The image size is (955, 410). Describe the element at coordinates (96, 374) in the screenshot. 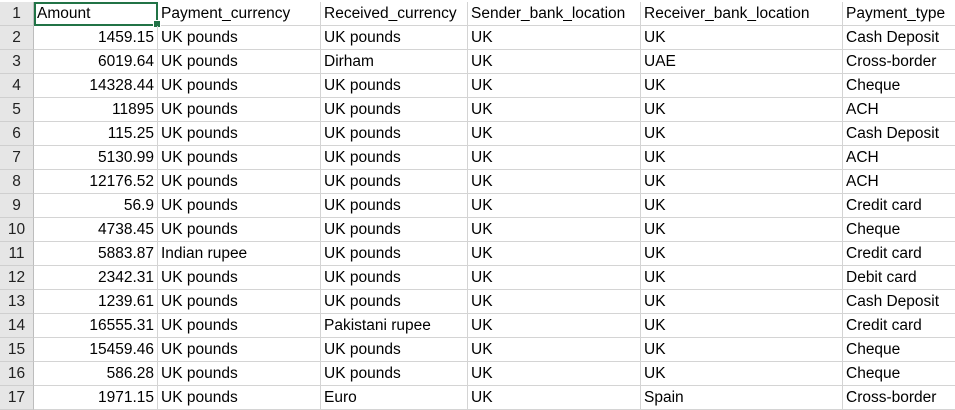

I see `cell-amount: 586.28` at that location.